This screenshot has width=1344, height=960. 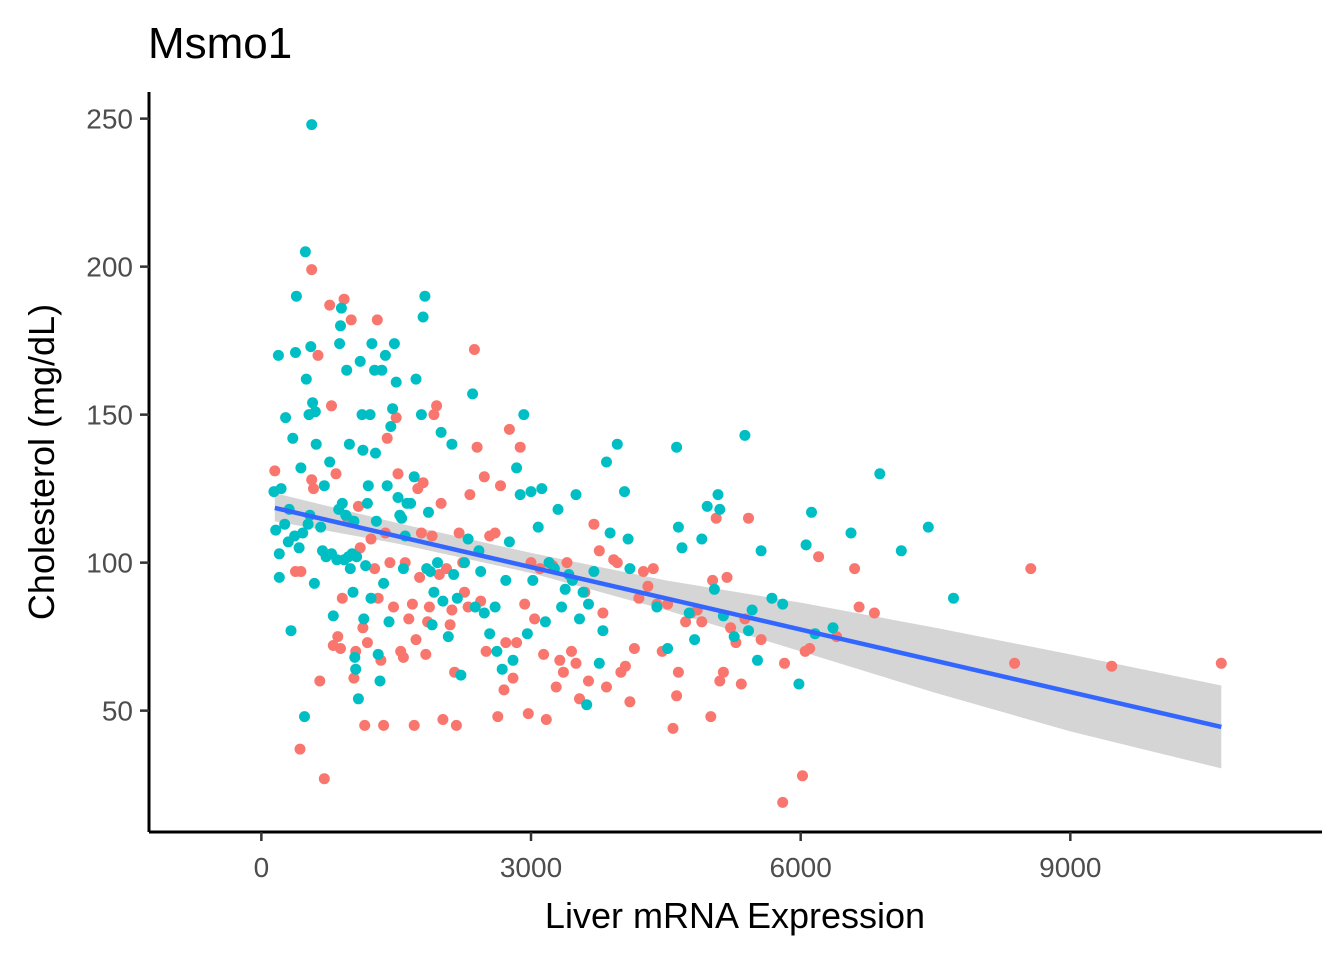 What do you see at coordinates (1070, 867) in the screenshot?
I see `x-tick-label: 9000` at bounding box center [1070, 867].